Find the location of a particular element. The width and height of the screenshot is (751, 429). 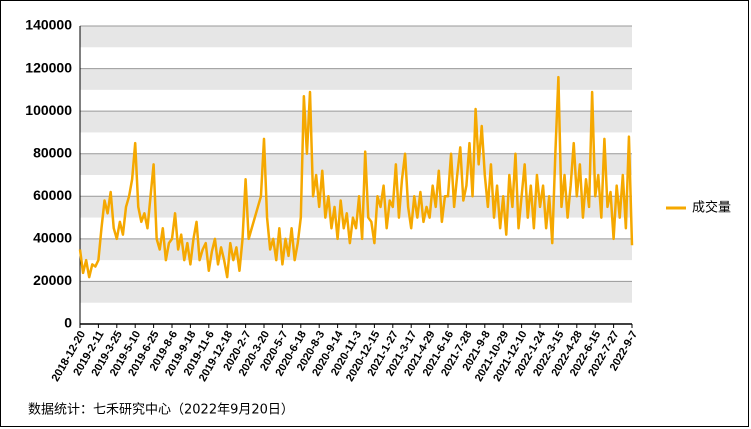

y-tick-label: 140000 is located at coordinates (48, 25).